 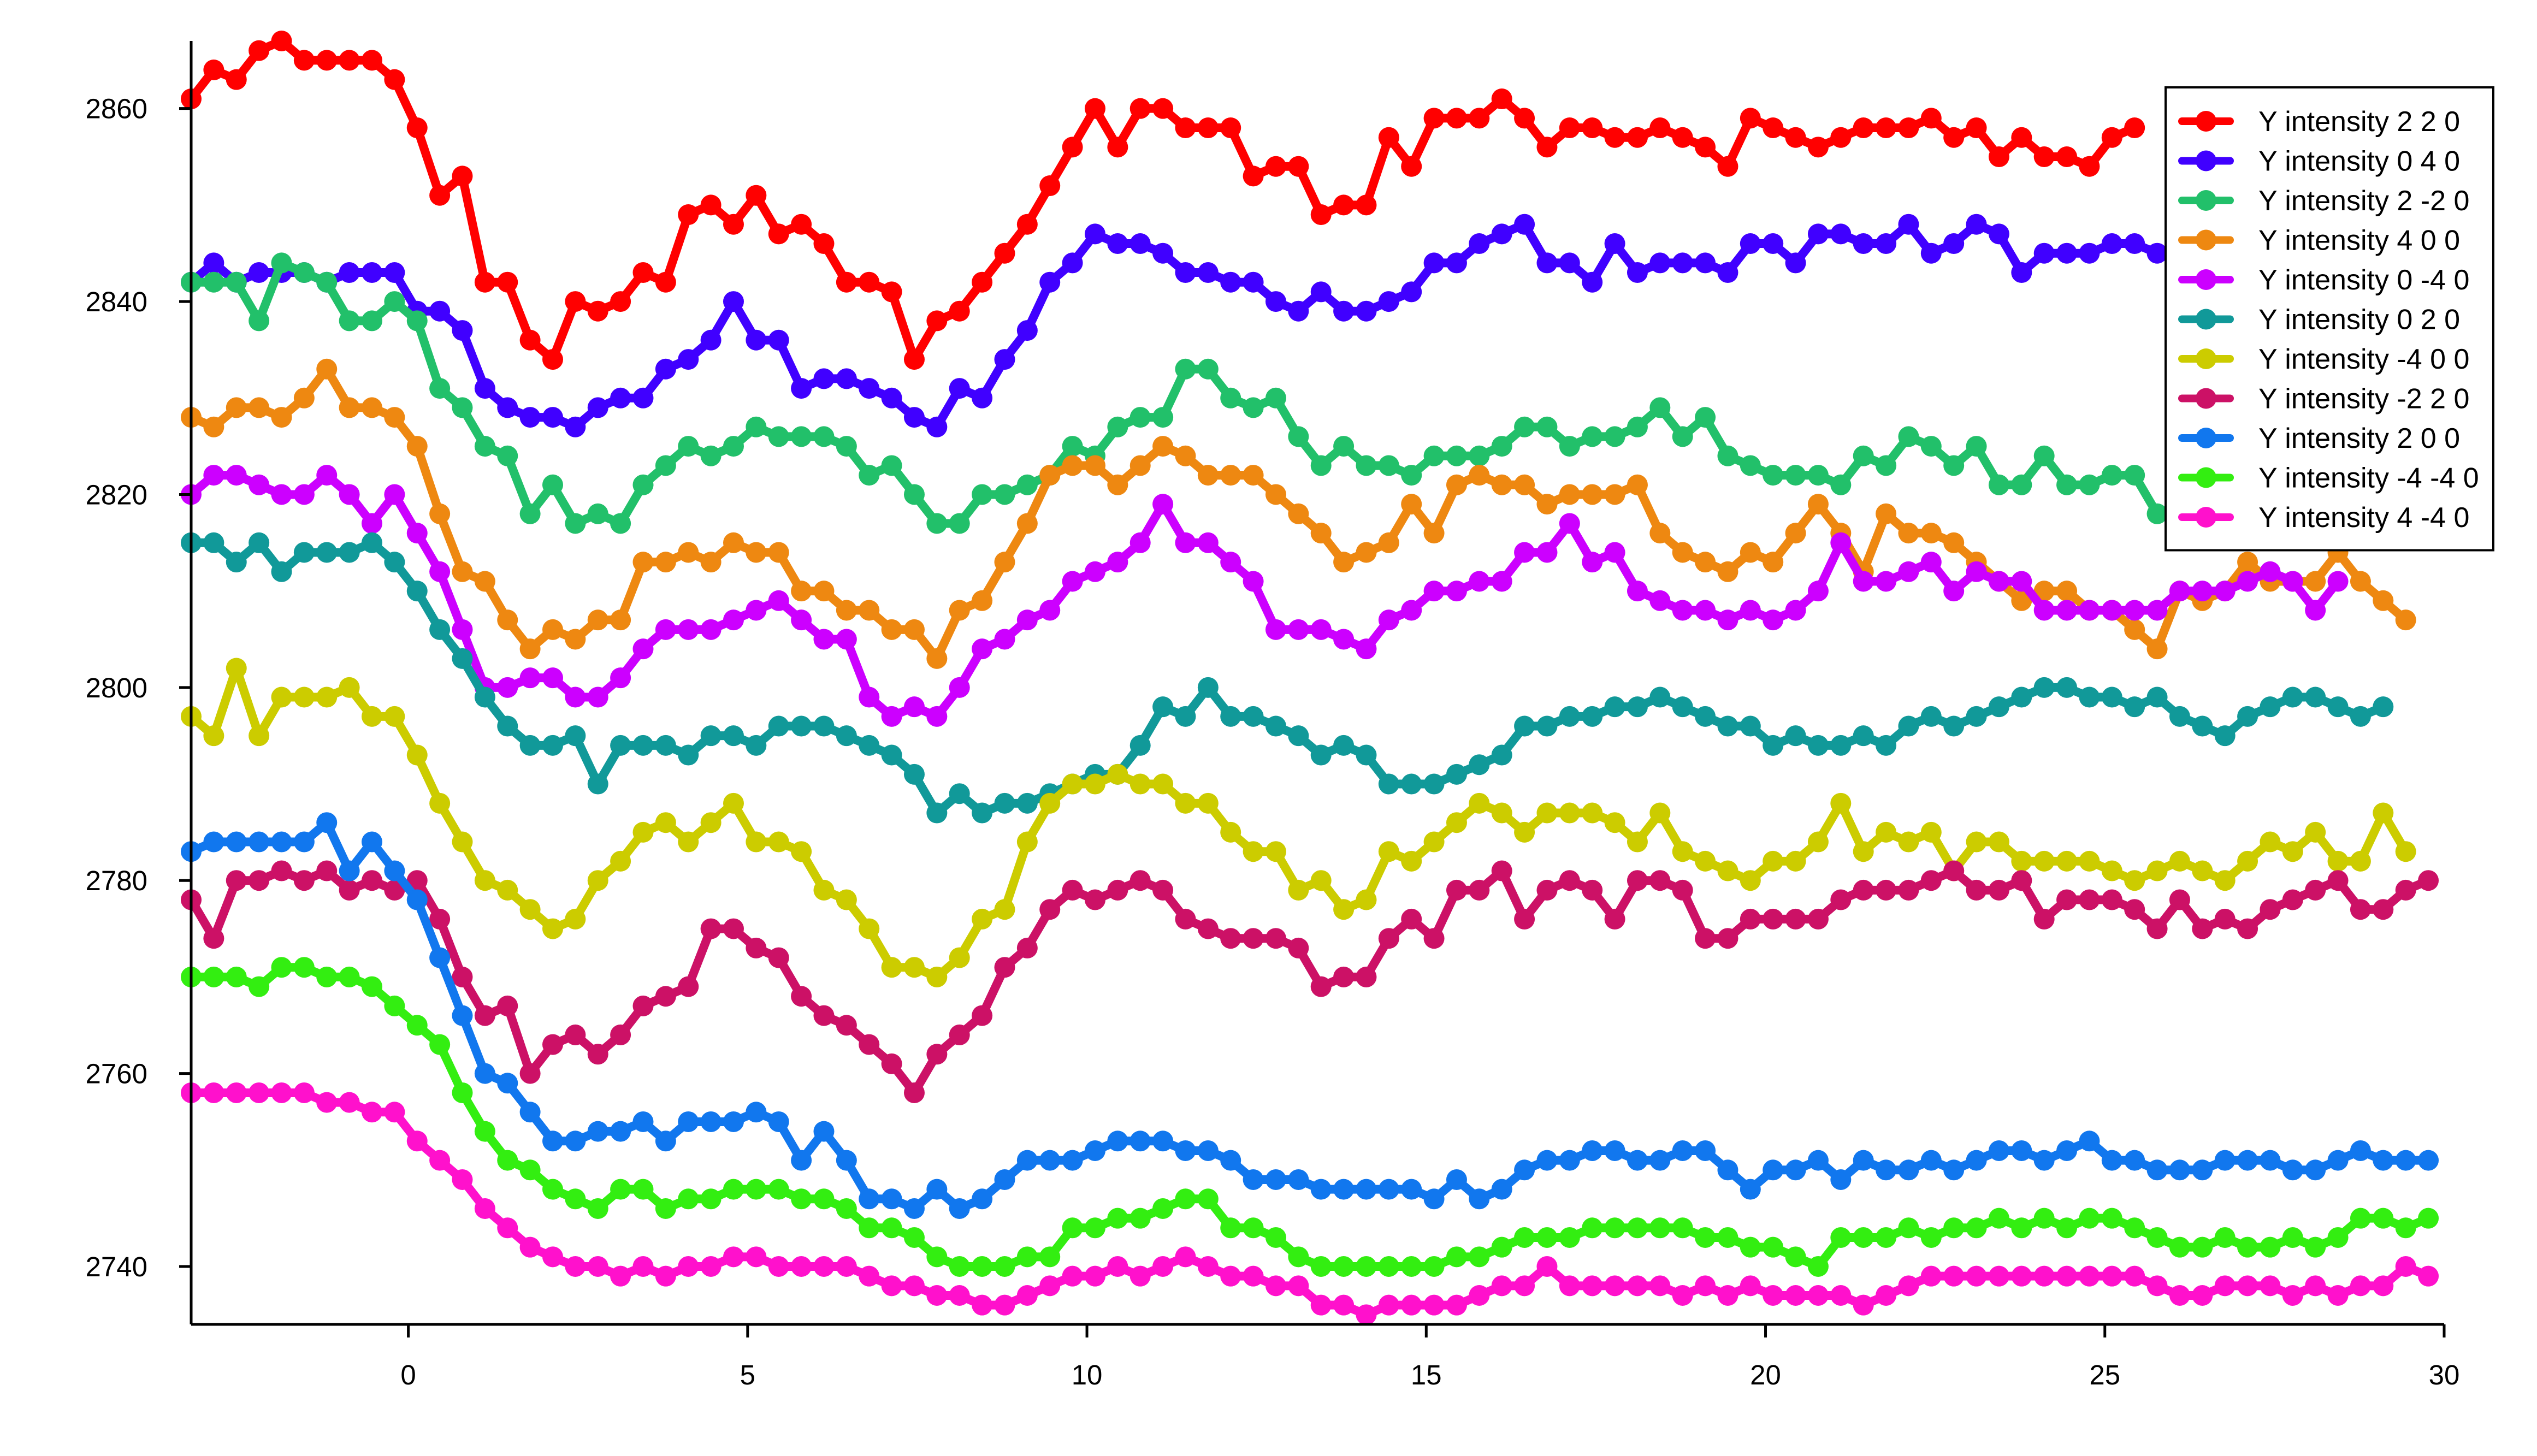 What do you see at coordinates (2364, 518) in the screenshot?
I see `legend-label: Y intensity 4 -4 0` at bounding box center [2364, 518].